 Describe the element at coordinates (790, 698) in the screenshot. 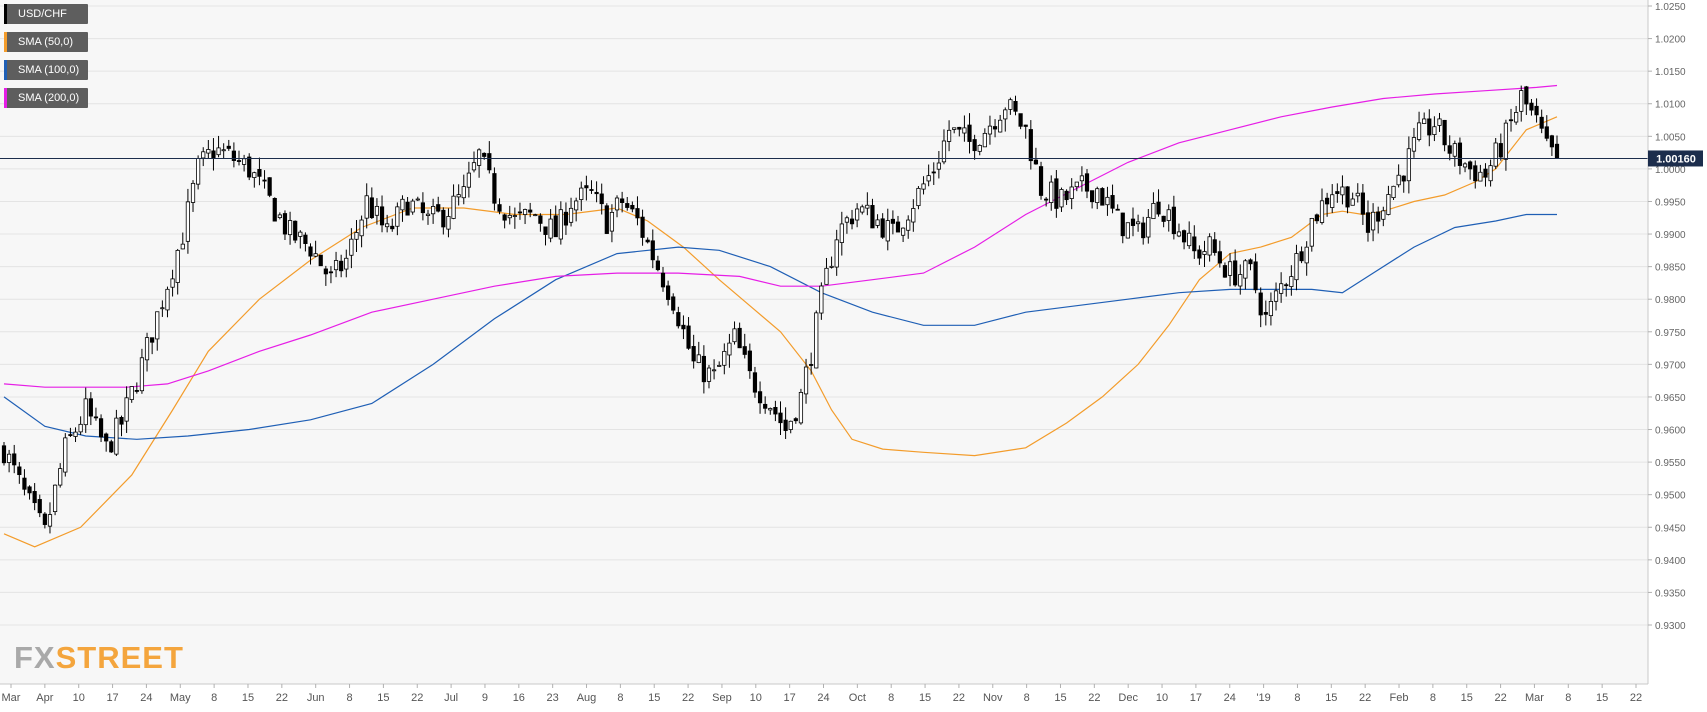

I see `x-tick-label: 17` at that location.